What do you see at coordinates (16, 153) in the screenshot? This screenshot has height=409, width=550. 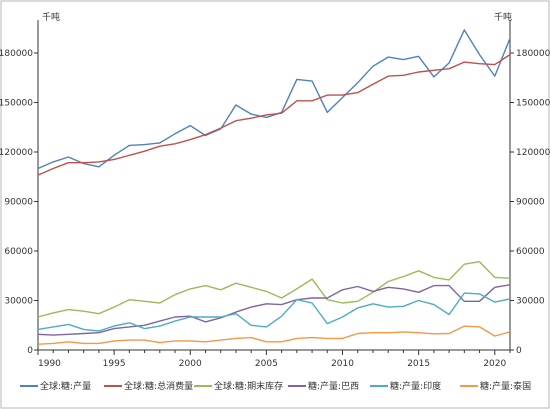 I see `y-tick-label-left: 120000` at bounding box center [16, 153].